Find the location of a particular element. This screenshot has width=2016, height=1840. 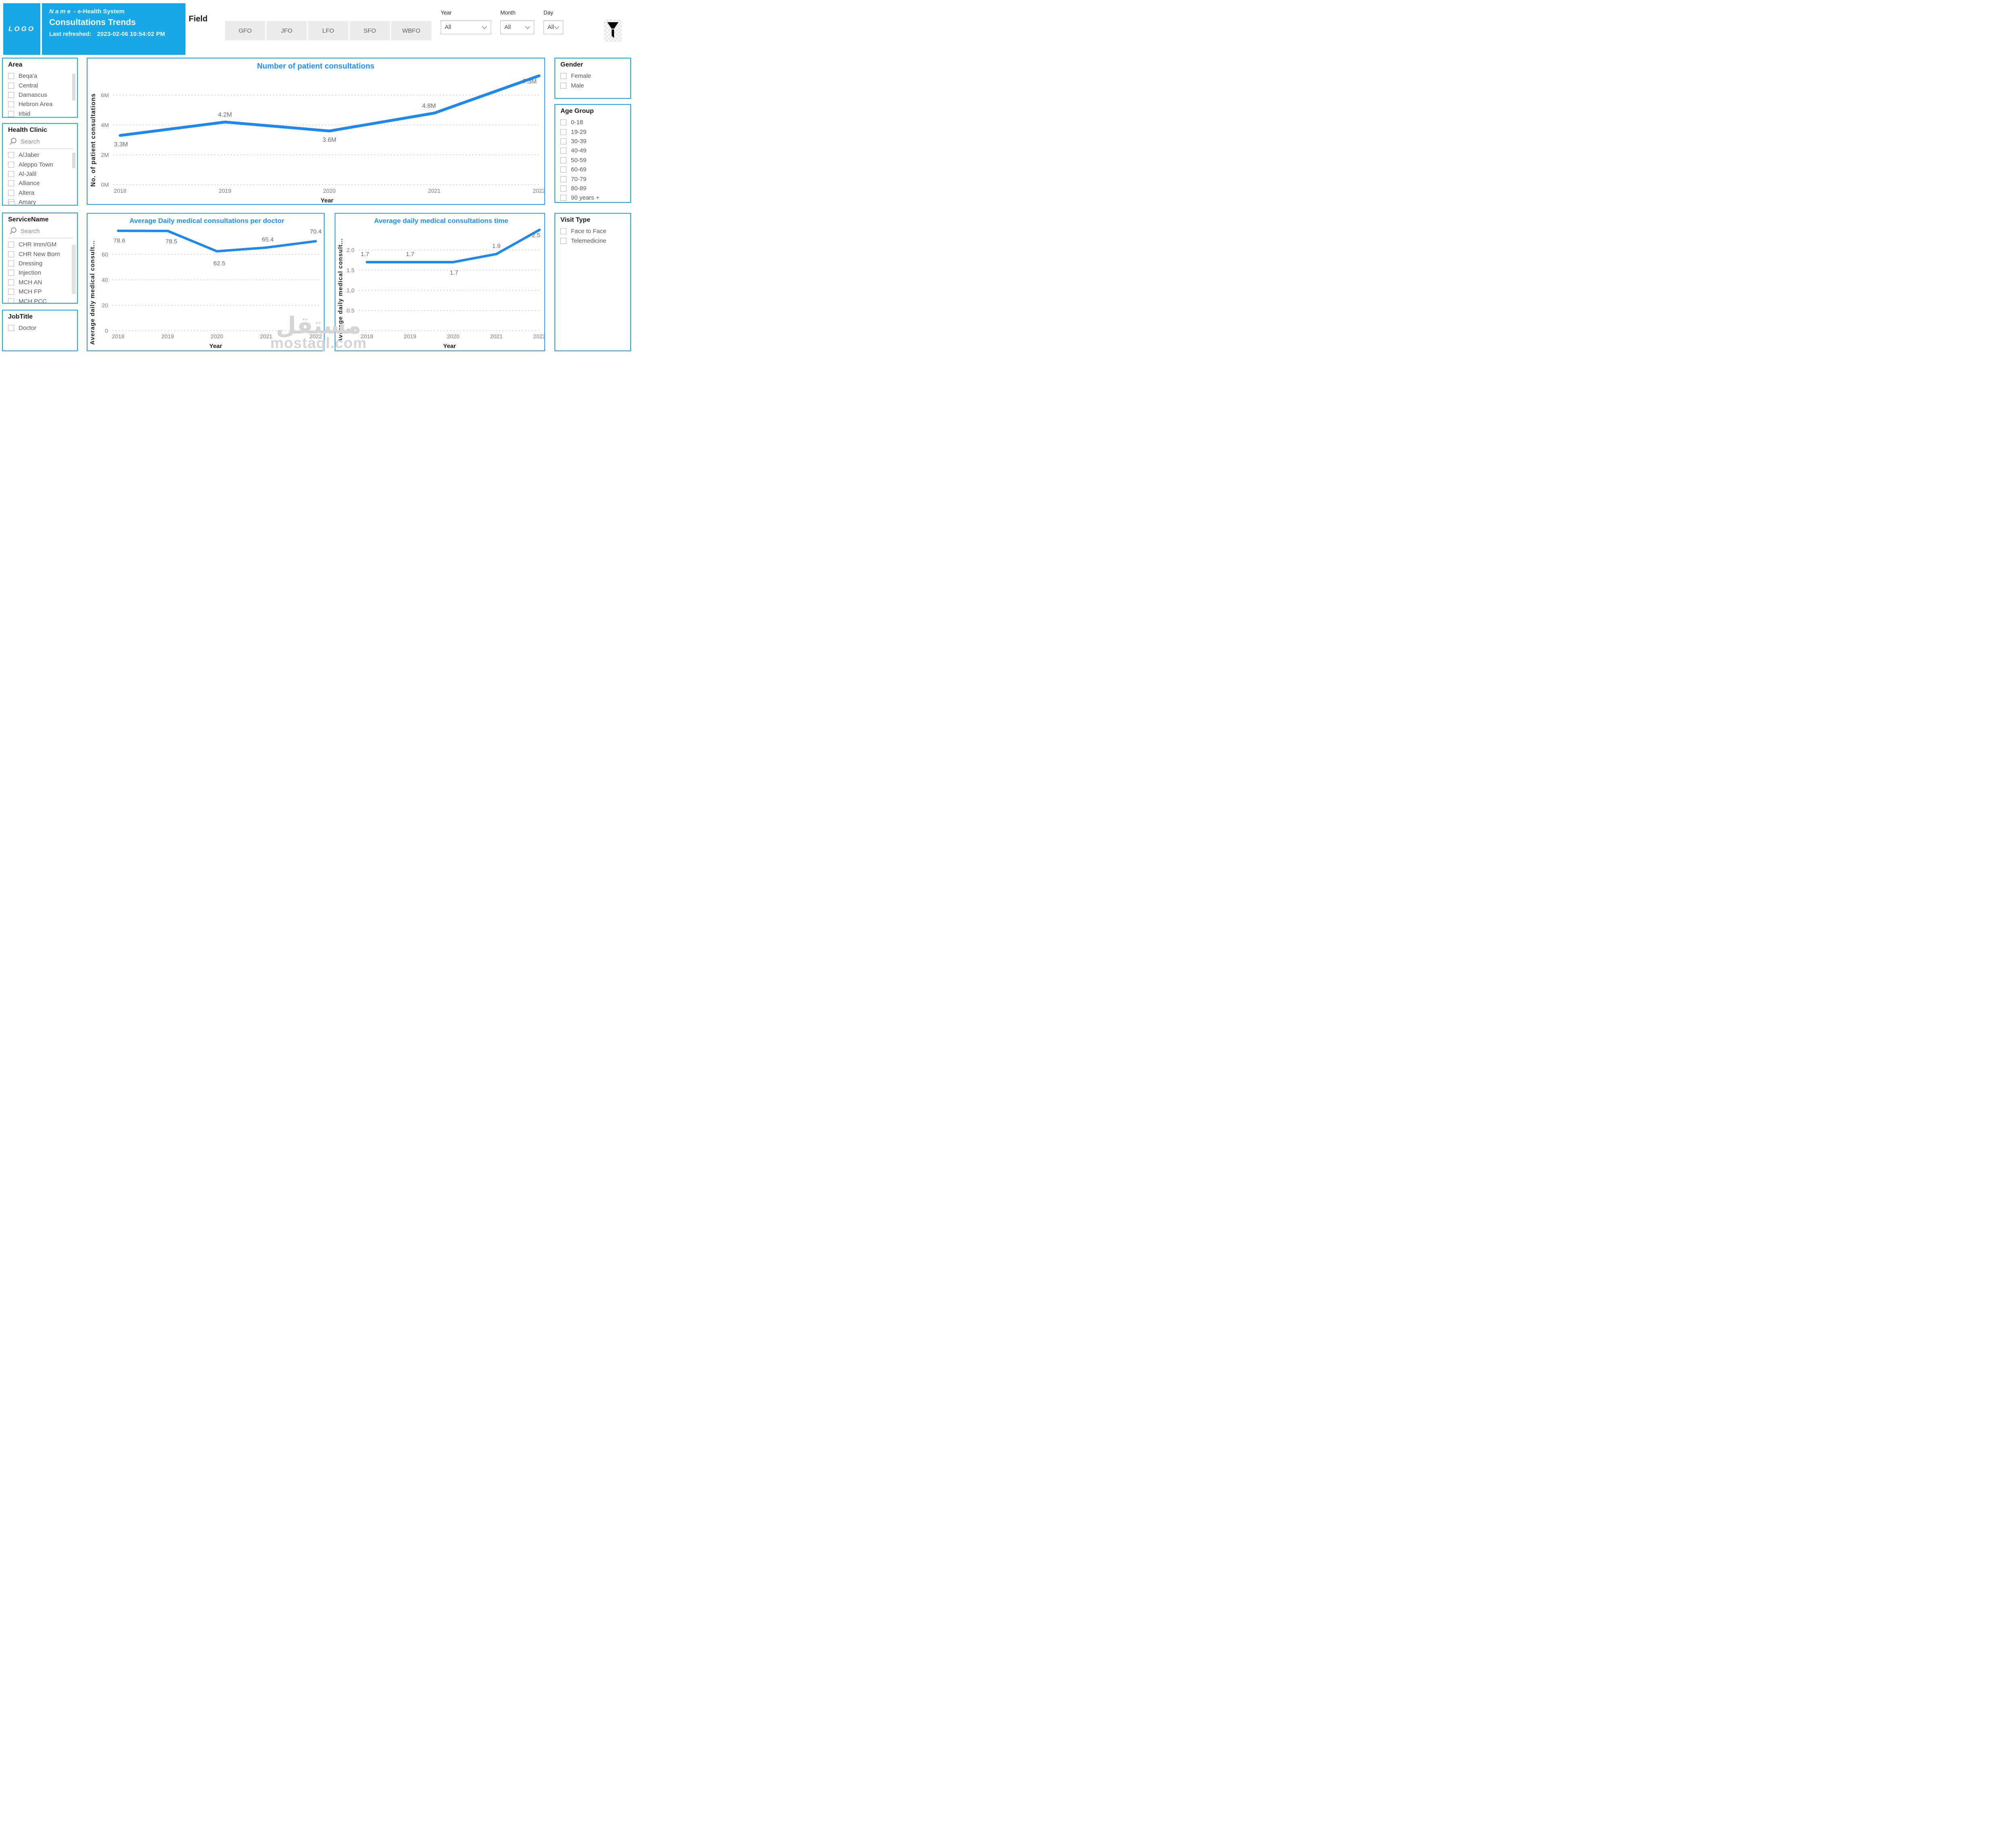

filter-option: Central is located at coordinates (42, 85).